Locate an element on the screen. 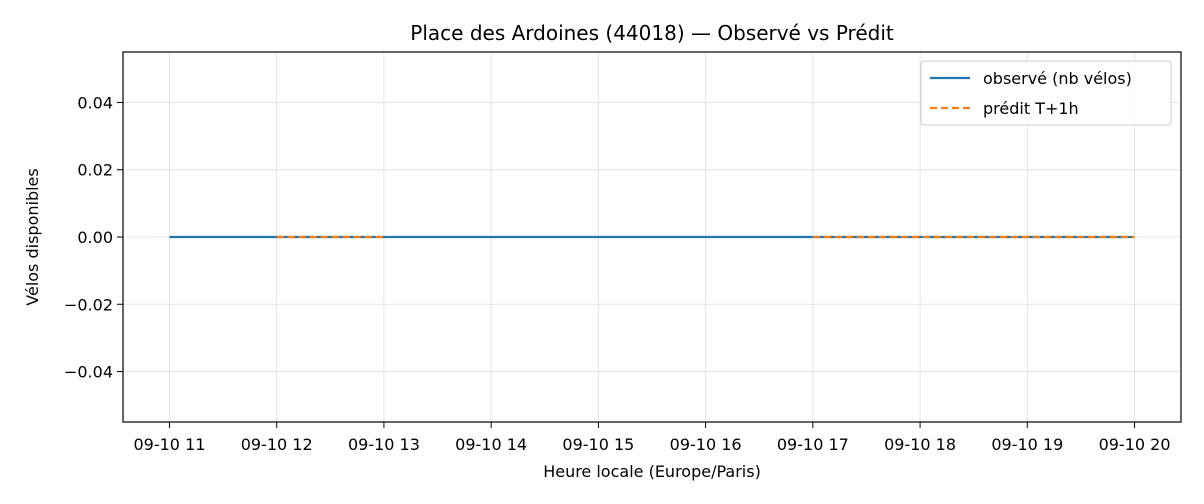 Image resolution: width=1204 pixels, height=504 pixels. y-tick-label: −0.04 is located at coordinates (88, 372).